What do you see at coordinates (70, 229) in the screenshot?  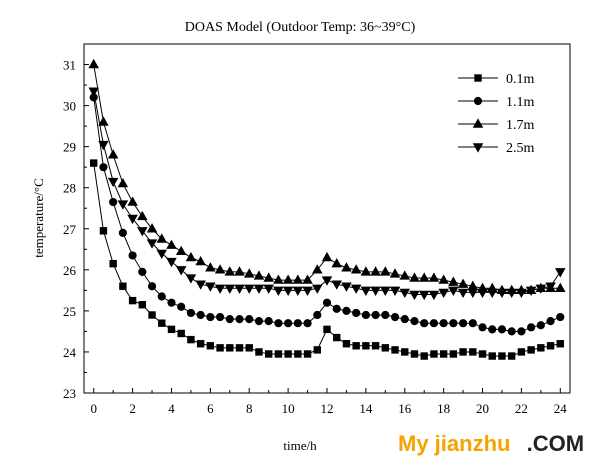 I see `y-tick-label: 27` at bounding box center [70, 229].